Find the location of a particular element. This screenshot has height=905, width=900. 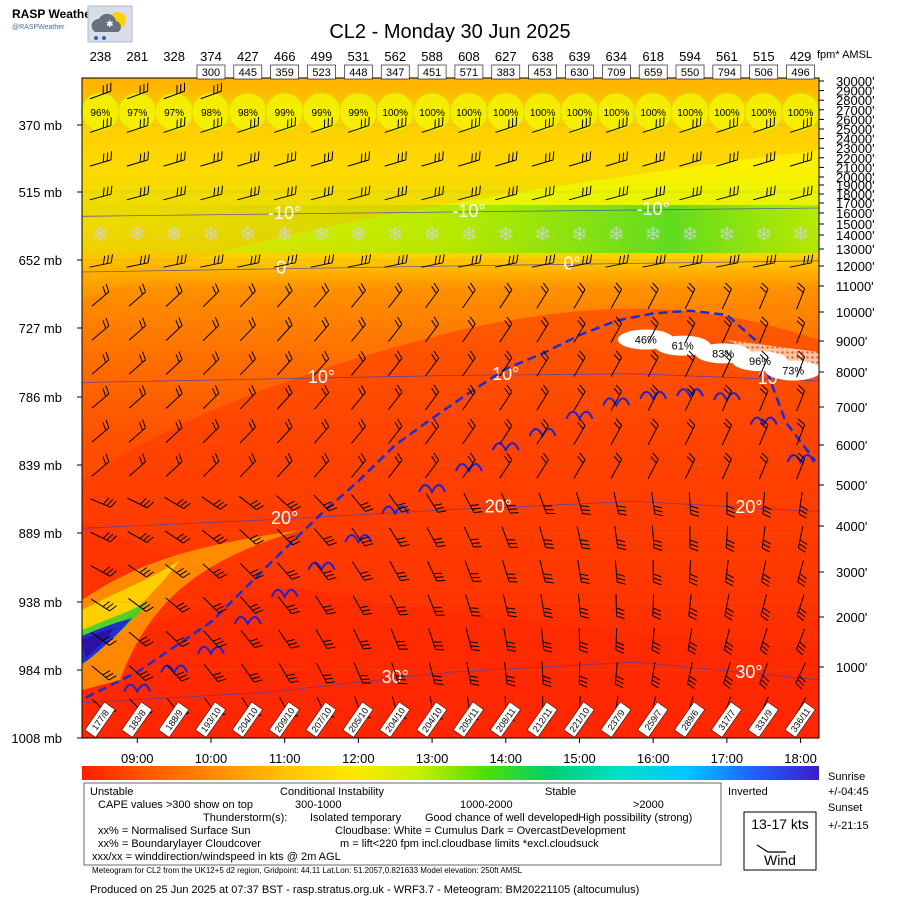

pressure-label: 839 mb is located at coordinates (40, 465).